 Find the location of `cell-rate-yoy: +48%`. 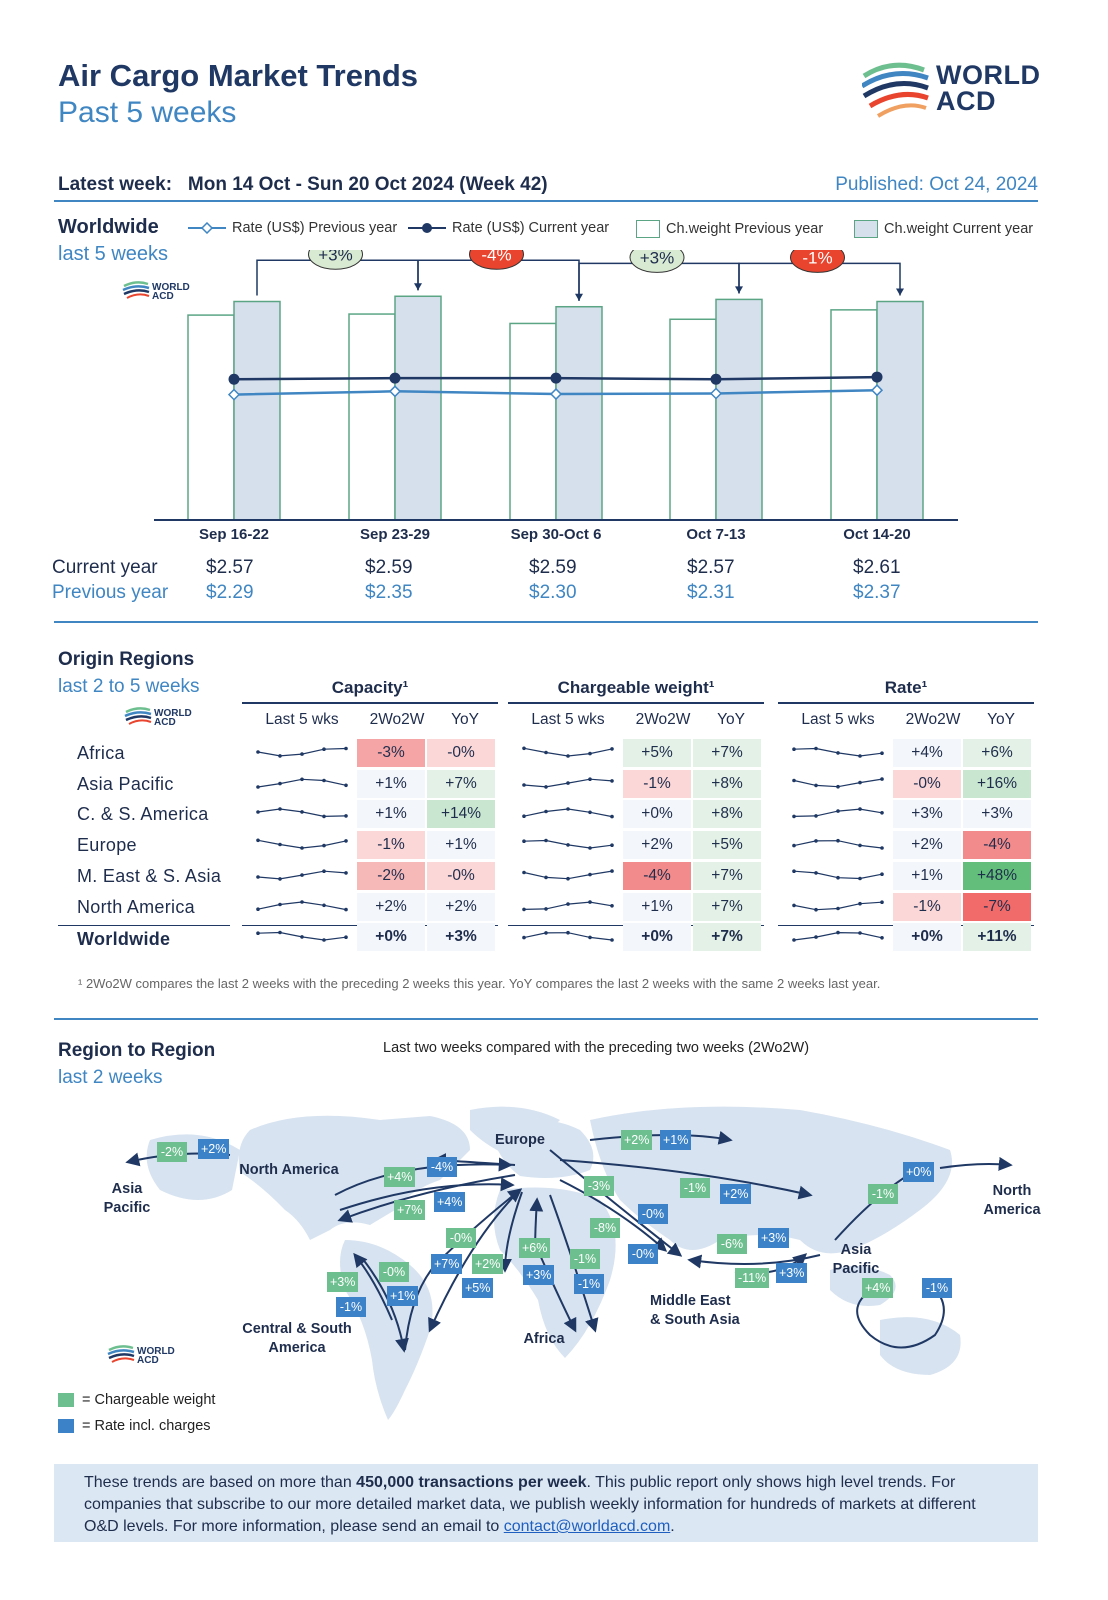

cell-rate-yoy: +48% is located at coordinates (997, 875).